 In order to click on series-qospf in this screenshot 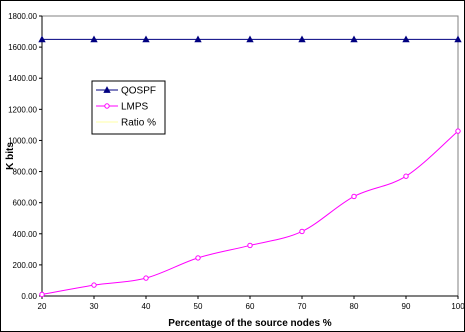, I will do `click(250, 39)`.